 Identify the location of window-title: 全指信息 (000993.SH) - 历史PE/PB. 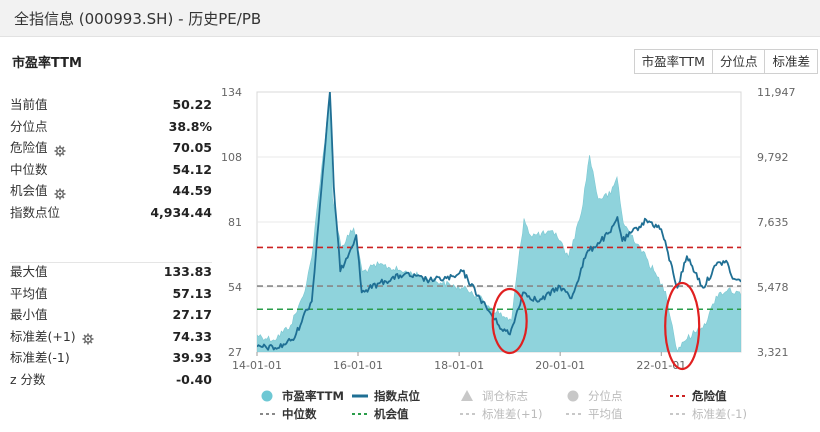
(138, 19).